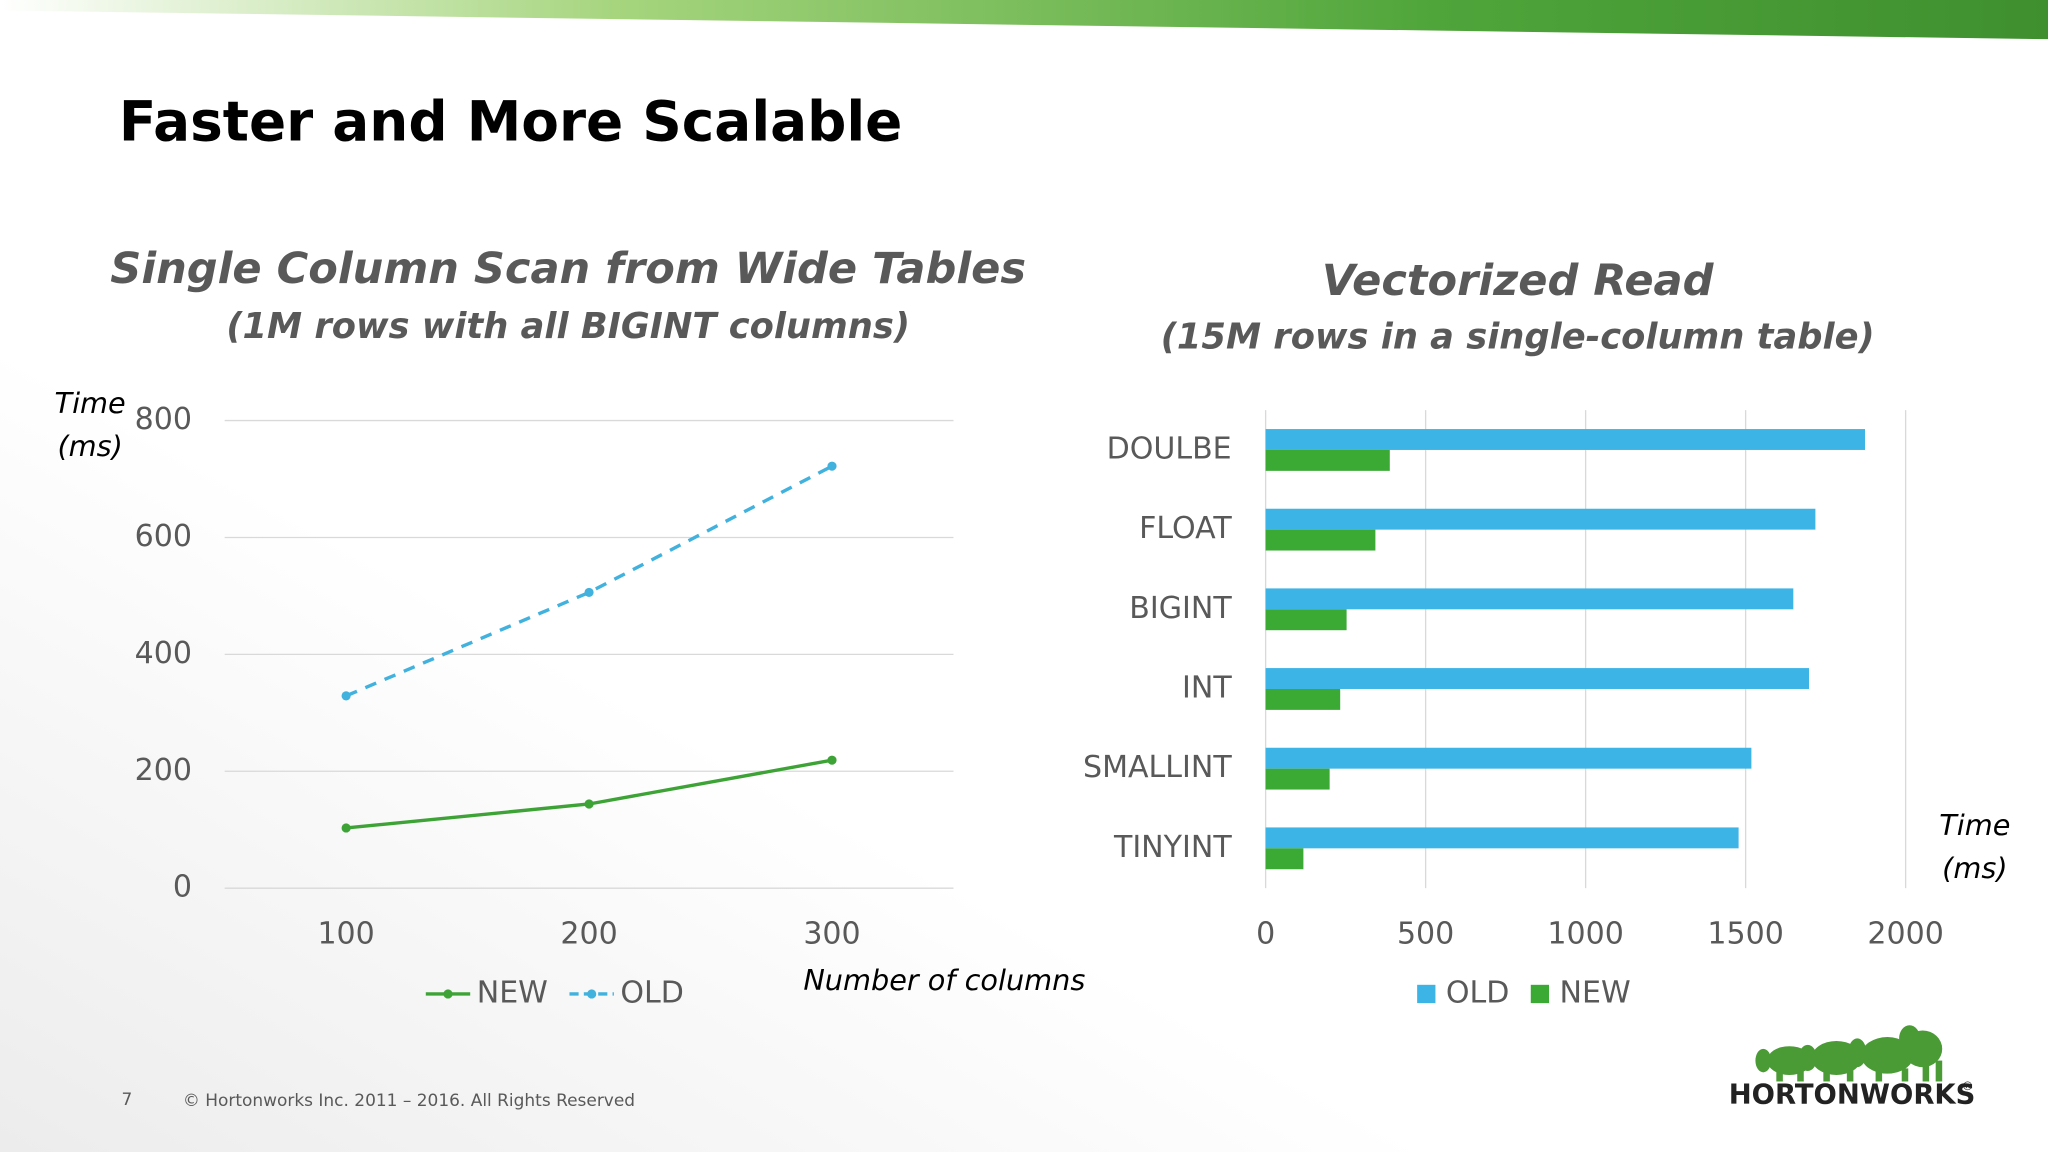  What do you see at coordinates (1518, 281) in the screenshot?
I see `chart-title: Vectorized Read` at bounding box center [1518, 281].